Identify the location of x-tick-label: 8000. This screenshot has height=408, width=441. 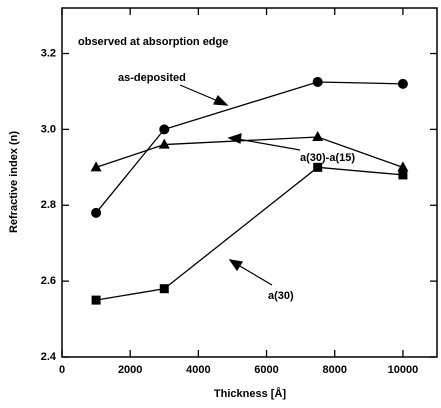
(334, 370).